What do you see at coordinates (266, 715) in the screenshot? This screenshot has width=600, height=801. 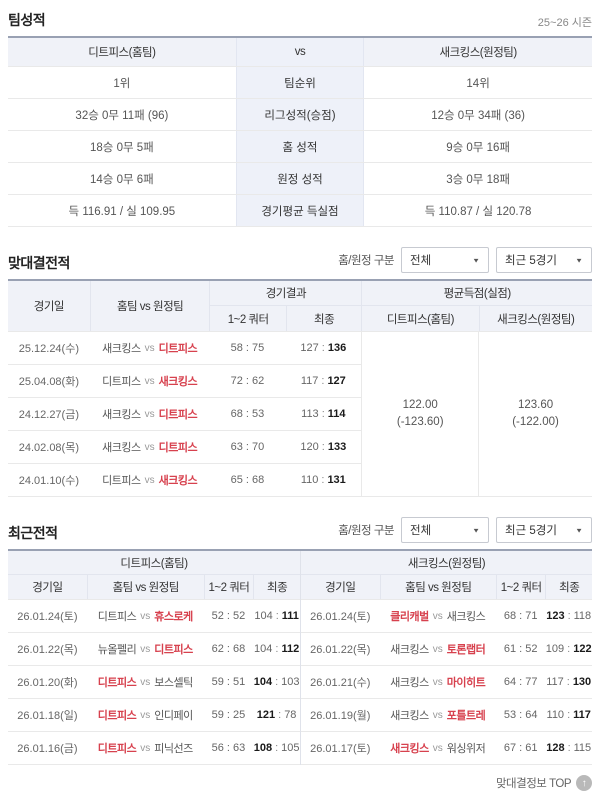 I see `final-home-score: 121` at bounding box center [266, 715].